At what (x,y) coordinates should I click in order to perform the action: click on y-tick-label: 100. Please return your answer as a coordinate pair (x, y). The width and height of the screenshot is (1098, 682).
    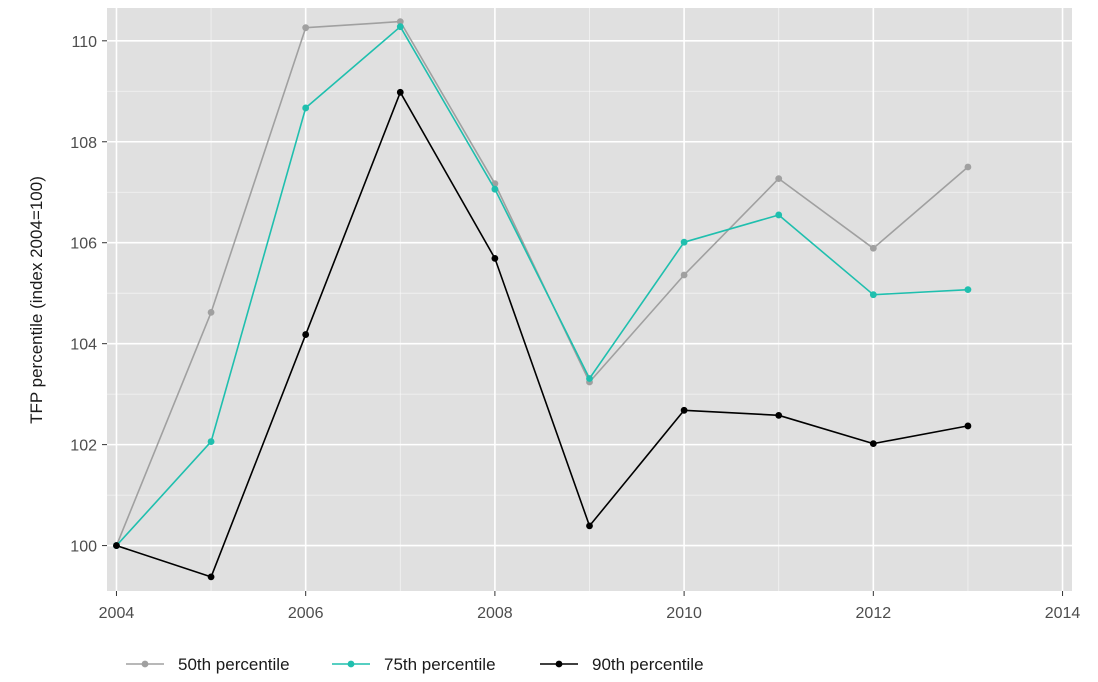
    Looking at the image, I should click on (83, 547).